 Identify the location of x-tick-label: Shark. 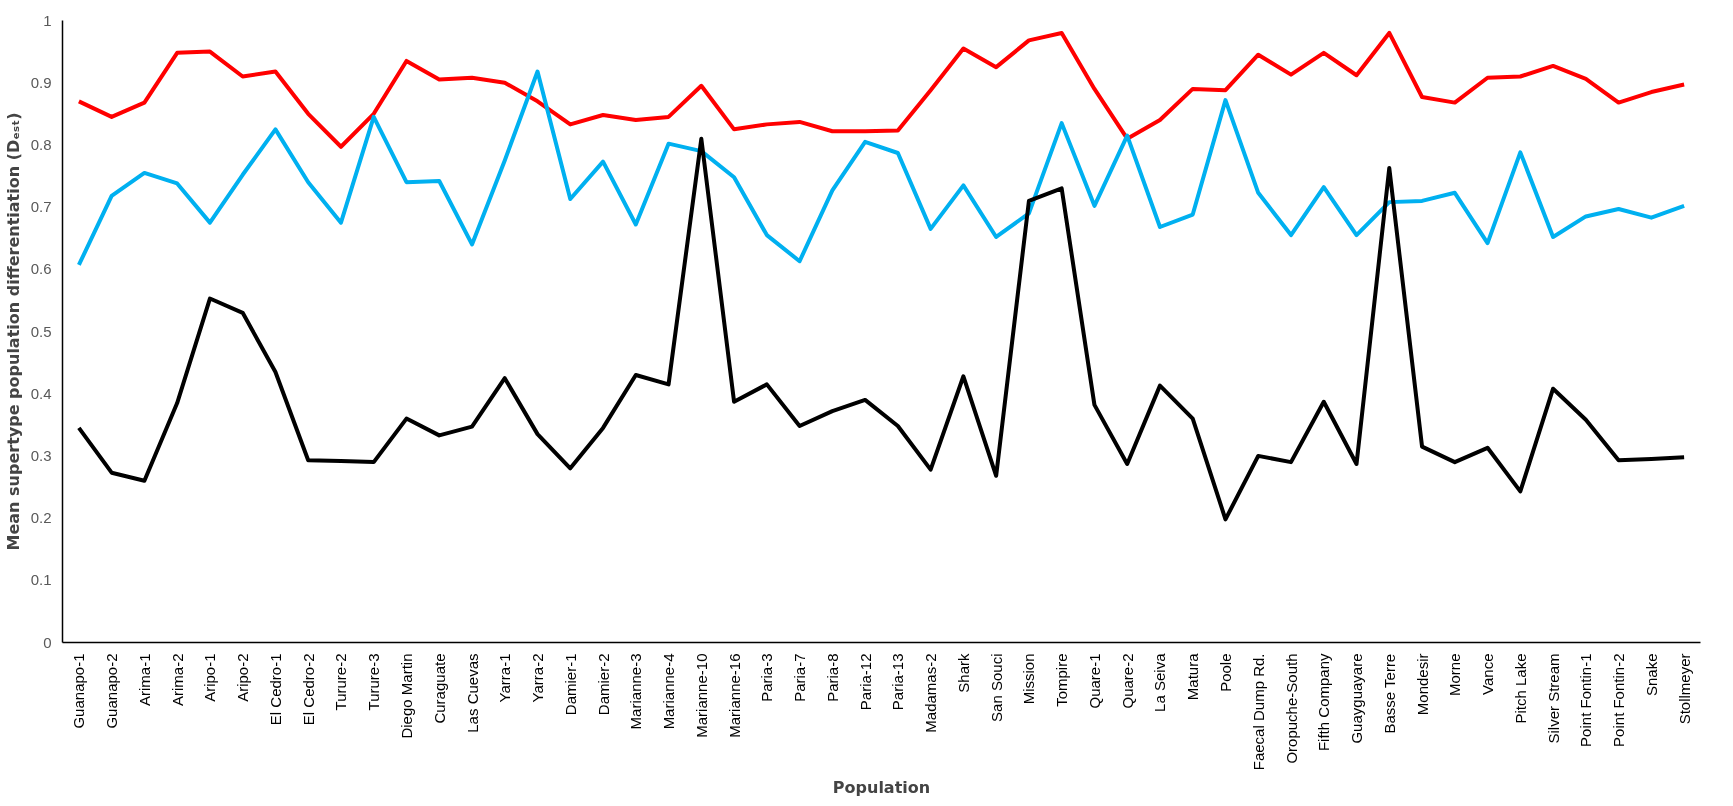
(963, 673).